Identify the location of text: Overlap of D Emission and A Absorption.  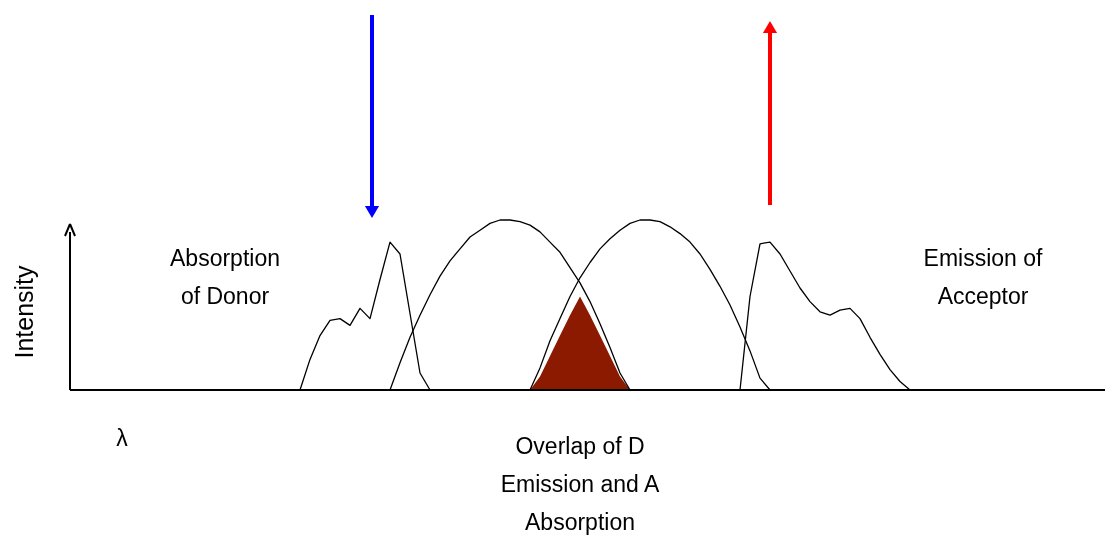
(580, 484).